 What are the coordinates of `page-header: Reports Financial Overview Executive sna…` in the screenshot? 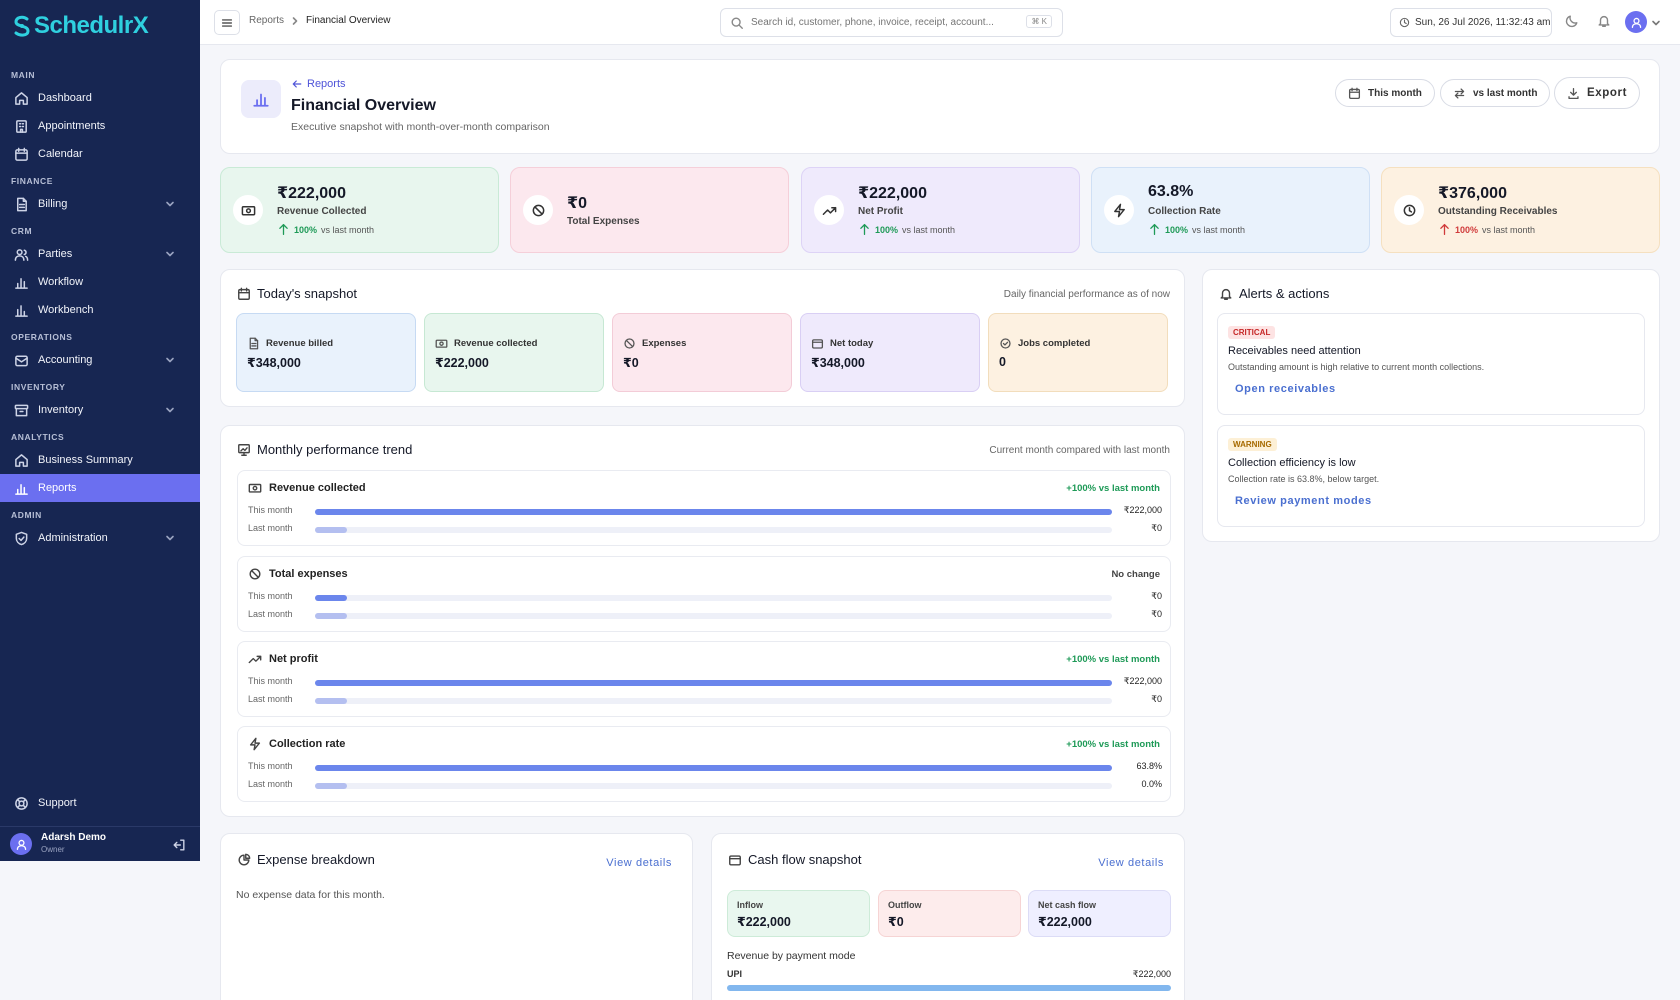 It's located at (940, 106).